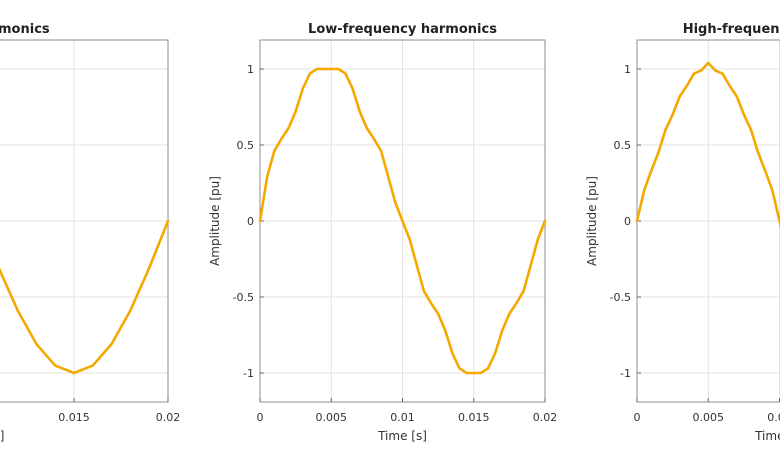  I want to click on chart-title: High-frequency harmonics, so click(731, 29).